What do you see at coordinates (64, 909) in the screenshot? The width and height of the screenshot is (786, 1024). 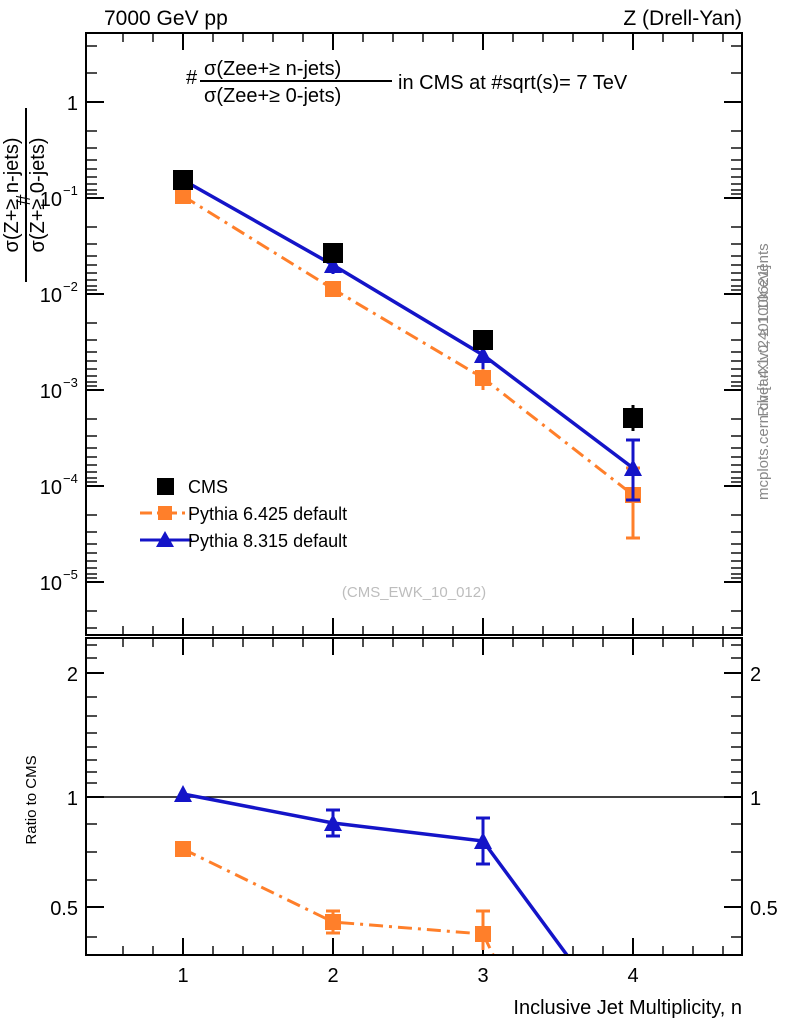 I see `ratio-ytick-label-05-left: 0.5` at bounding box center [64, 909].